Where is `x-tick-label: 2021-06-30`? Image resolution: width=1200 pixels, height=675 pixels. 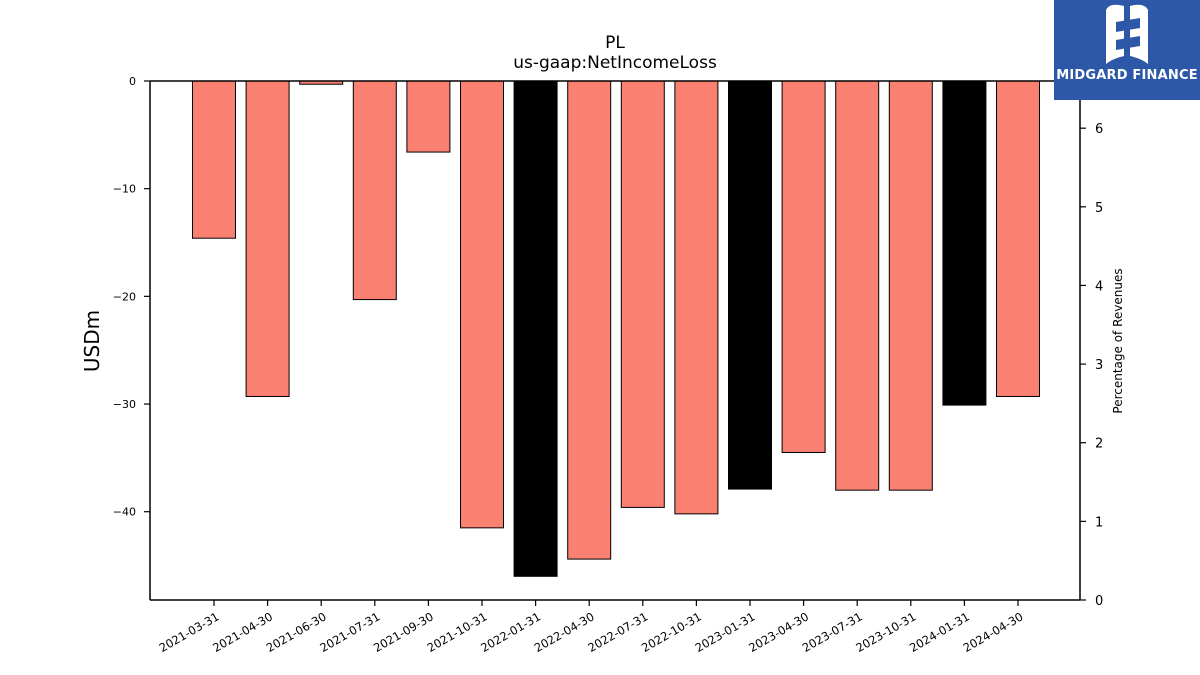
x-tick-label: 2021-06-30 is located at coordinates (296, 632).